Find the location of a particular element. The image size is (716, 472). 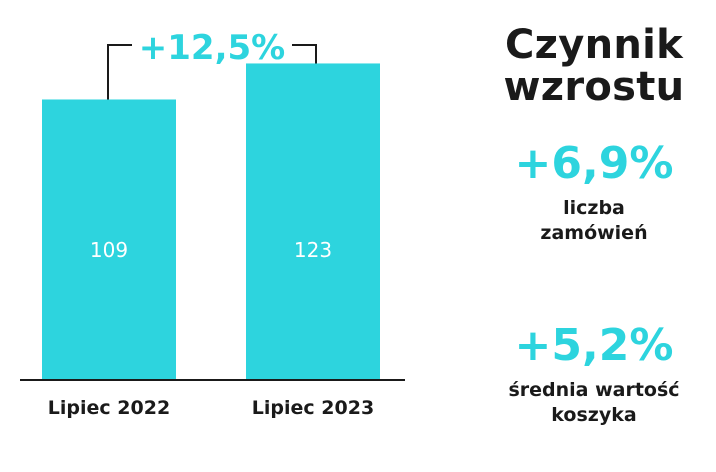

bar-value-label-2: 123 is located at coordinates (313, 250).